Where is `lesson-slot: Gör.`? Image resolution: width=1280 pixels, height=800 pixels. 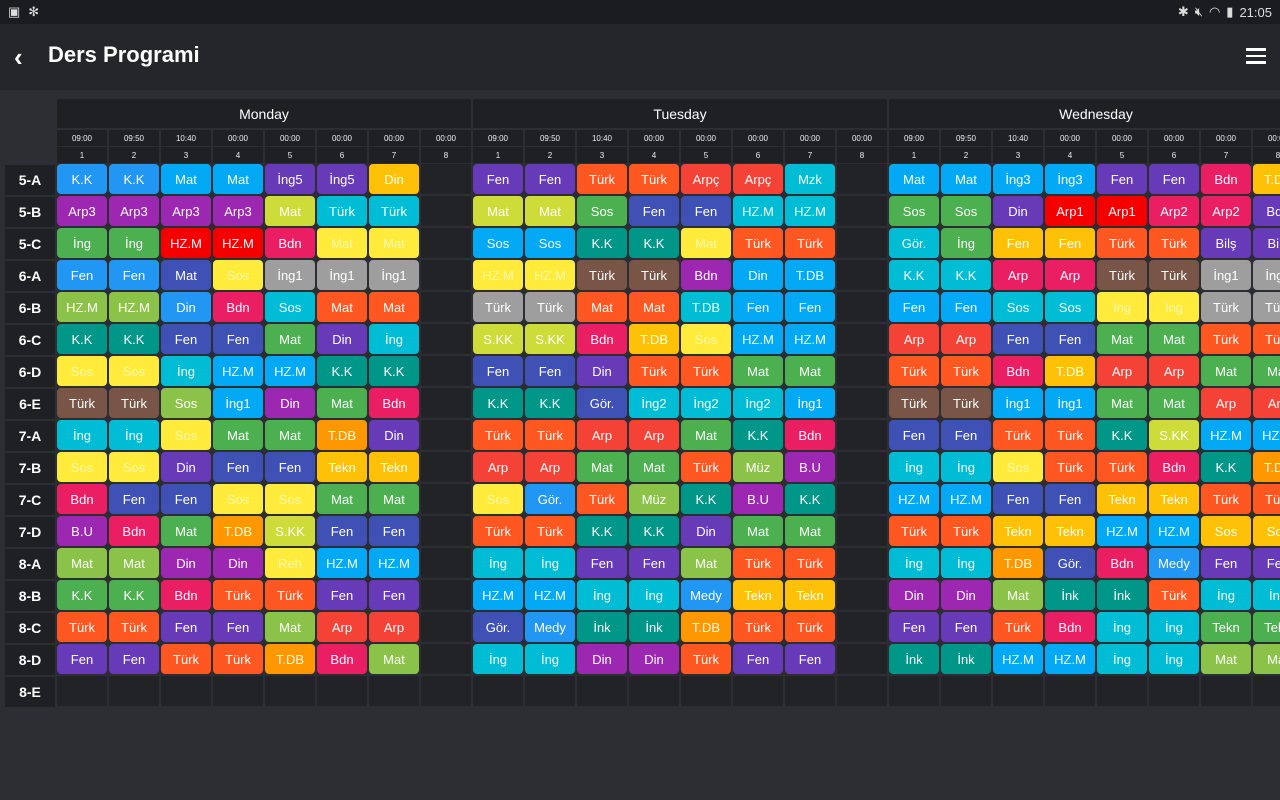 lesson-slot: Gör. is located at coordinates (914, 243).